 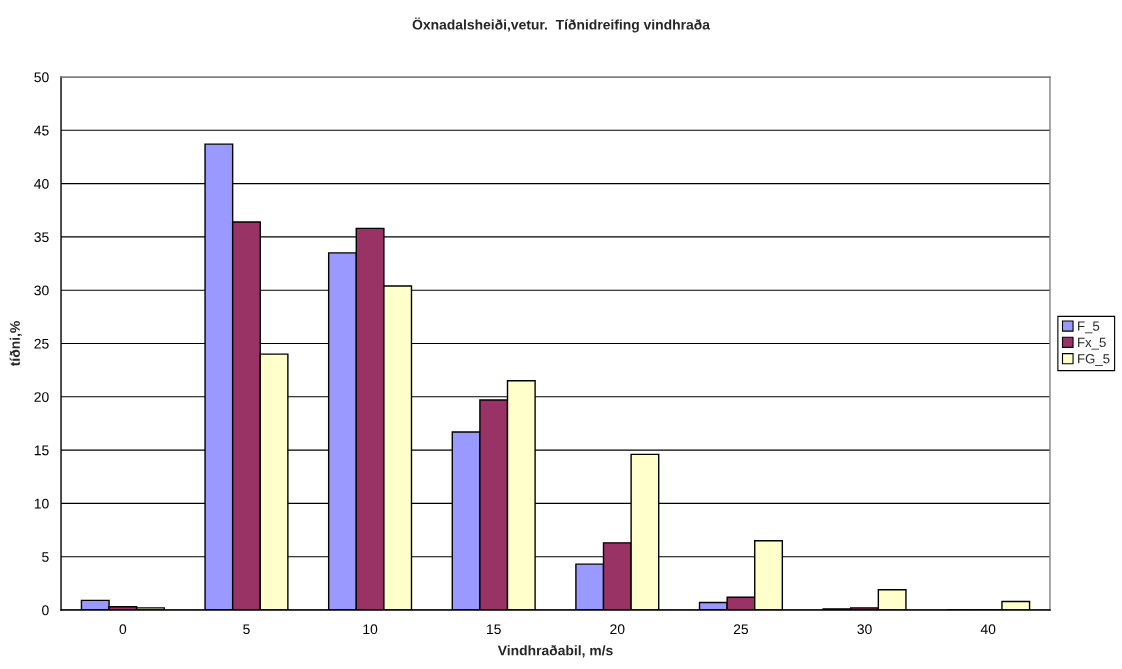 I want to click on x-axis-title: Vindhraðabil, m/s, so click(x=555, y=651).